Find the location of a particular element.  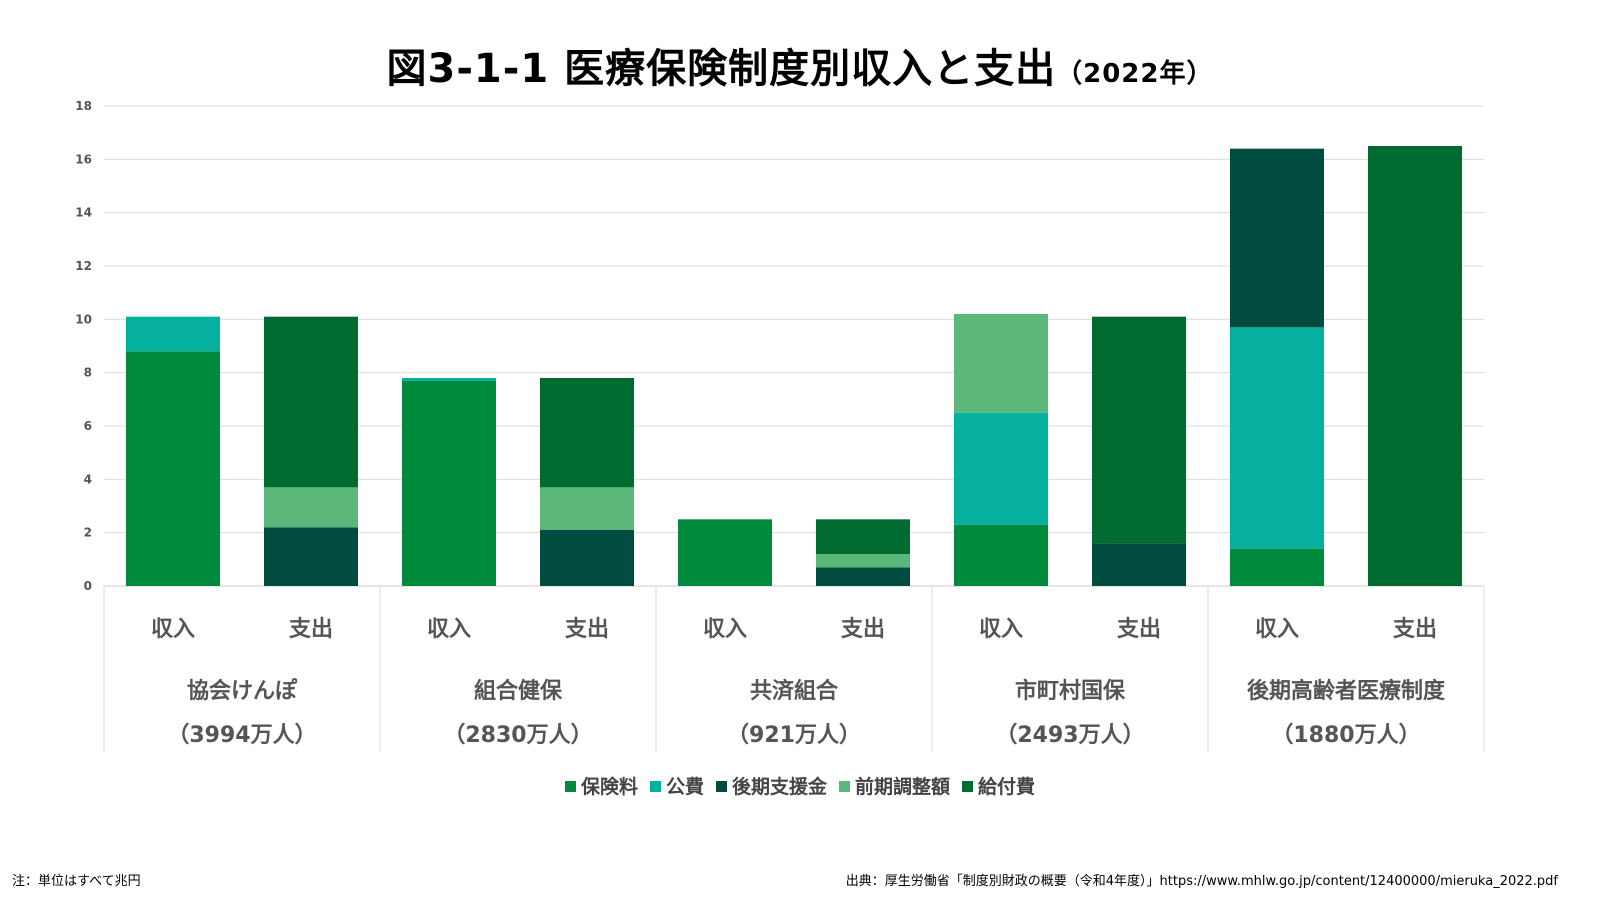

group-name-label: 組合健保 is located at coordinates (518, 691).